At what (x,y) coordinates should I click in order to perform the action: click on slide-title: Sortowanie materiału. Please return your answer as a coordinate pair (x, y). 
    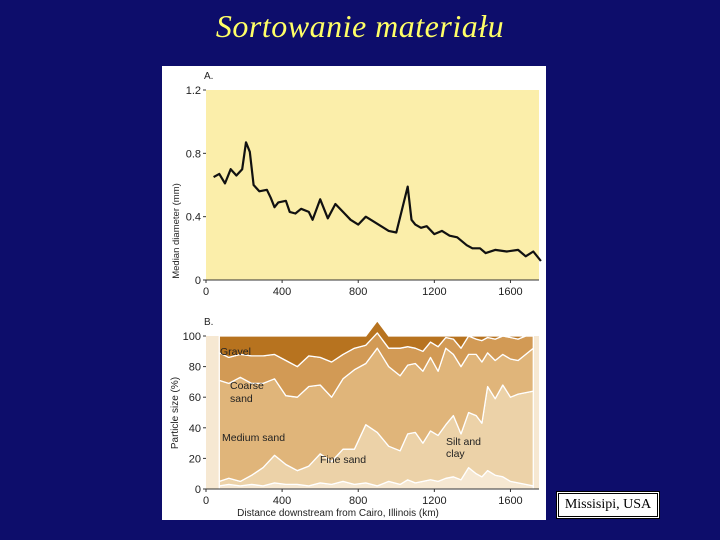
    Looking at the image, I should click on (360, 26).